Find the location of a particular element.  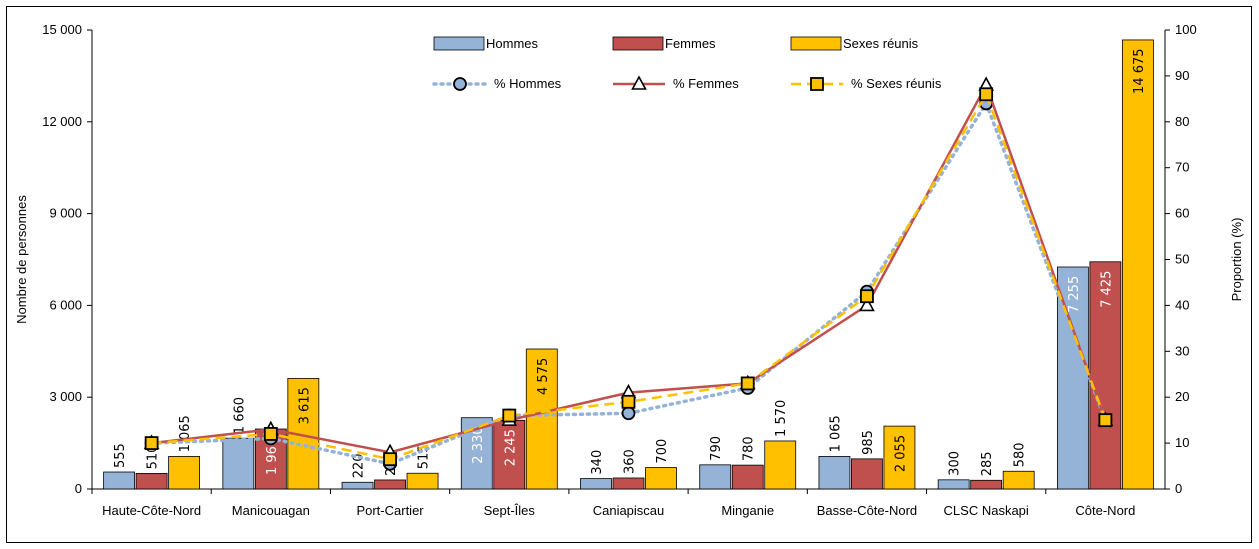

y2-tick-label: 70 is located at coordinates (1182, 167).